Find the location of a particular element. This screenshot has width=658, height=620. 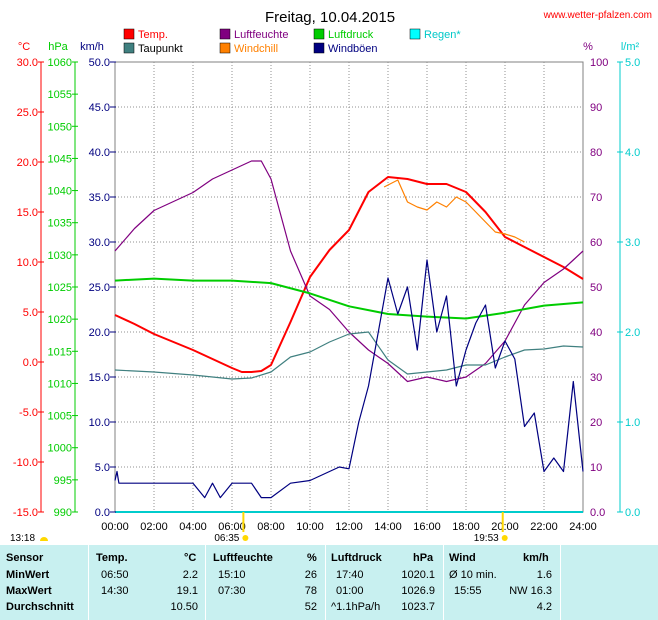

temp-tick-label: -5.0 is located at coordinates (28, 413).